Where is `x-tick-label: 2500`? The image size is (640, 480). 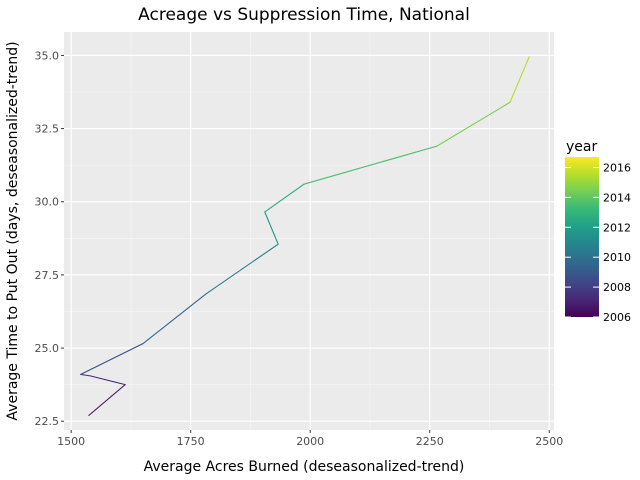 x-tick-label: 2500 is located at coordinates (549, 441).